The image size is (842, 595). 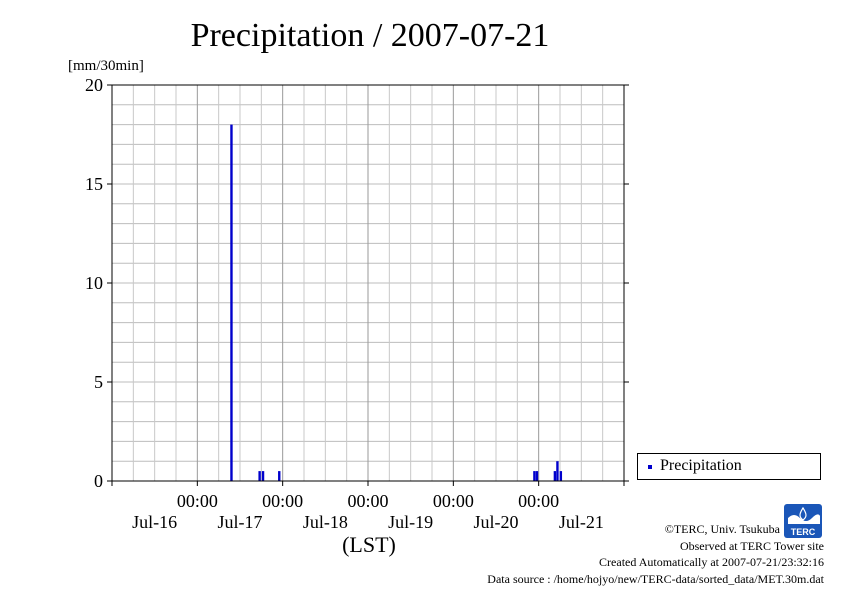 What do you see at coordinates (94, 85) in the screenshot?
I see `y-tick-label: 20` at bounding box center [94, 85].